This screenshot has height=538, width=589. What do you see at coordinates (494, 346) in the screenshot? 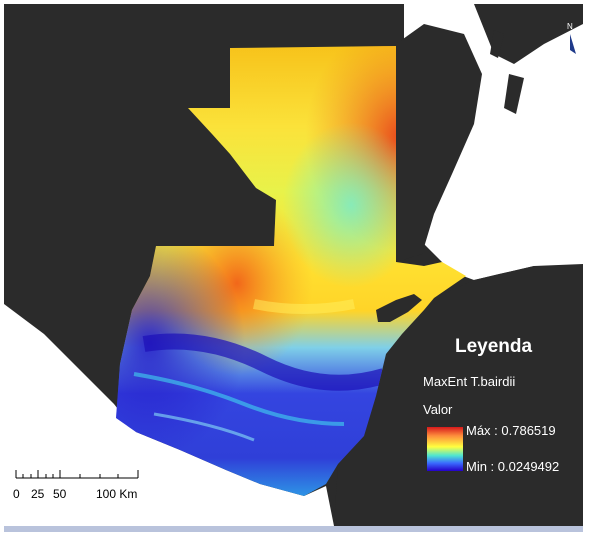
I see `legend-title: Leyenda` at bounding box center [494, 346].